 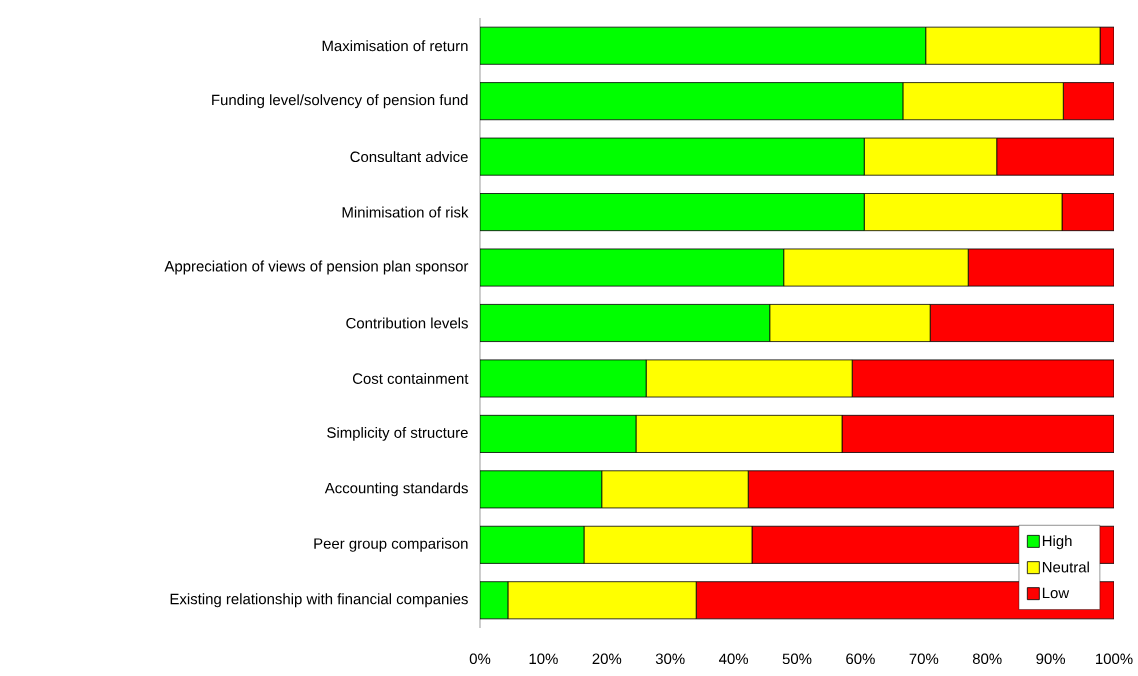 I want to click on x-tick-label: 30%, so click(x=670, y=659).